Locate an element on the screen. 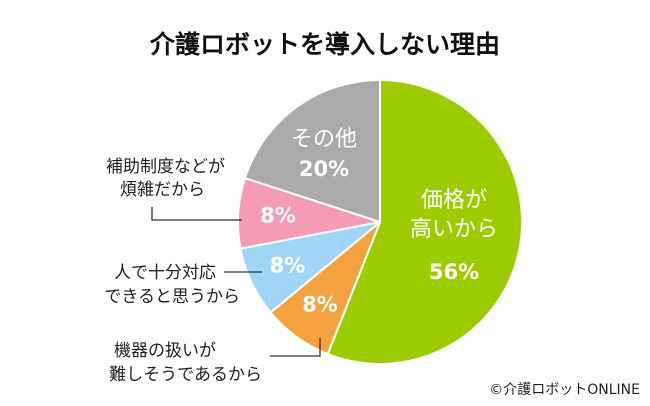 Image resolution: width=650 pixels, height=406 pixels. slice-value-difficult: 8% is located at coordinates (320, 305).